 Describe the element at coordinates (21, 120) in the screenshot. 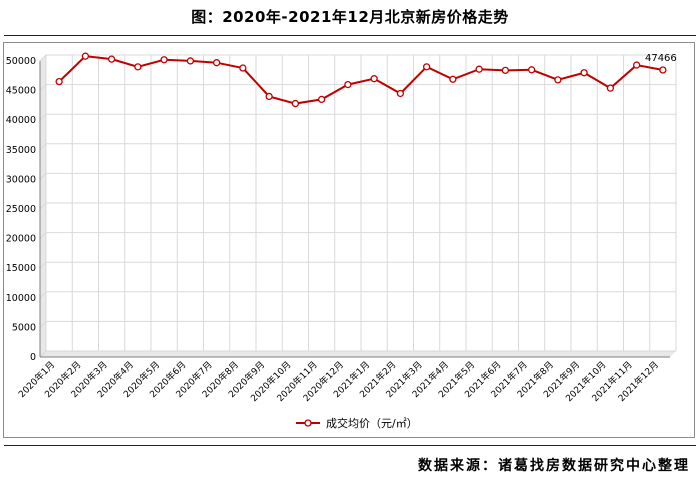

I see `y-tick-label: 40000` at that location.